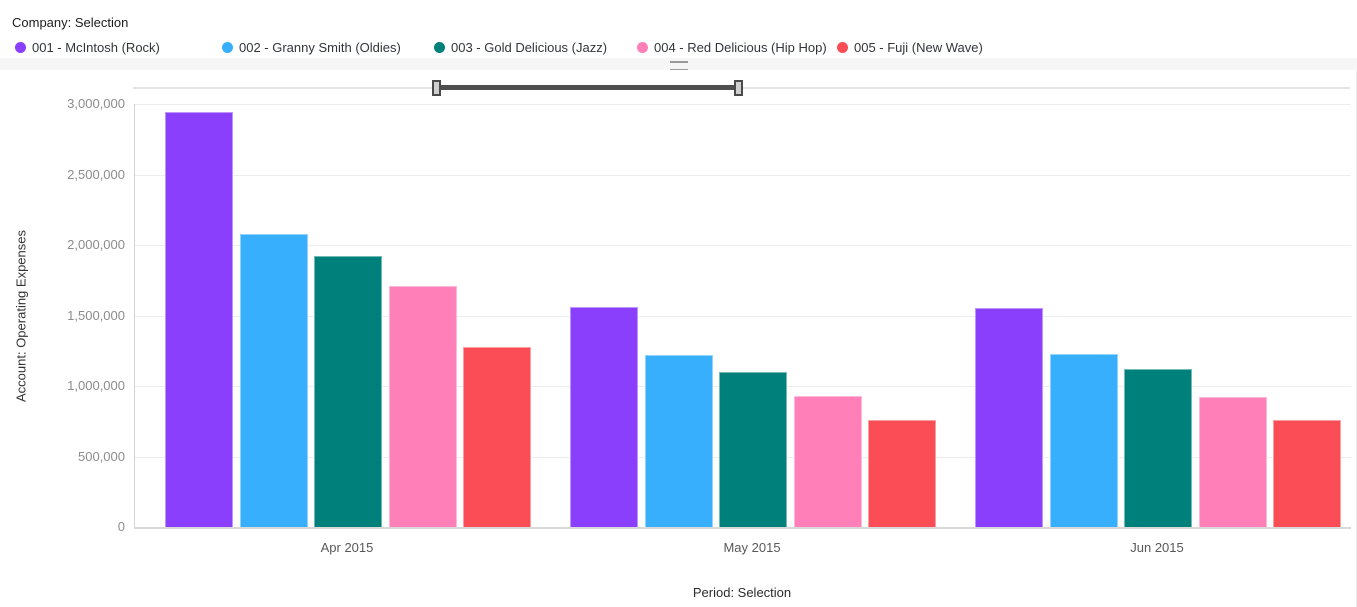  I want to click on legend-item: 004 - Red Delicious (Hip Hop), so click(732, 47).